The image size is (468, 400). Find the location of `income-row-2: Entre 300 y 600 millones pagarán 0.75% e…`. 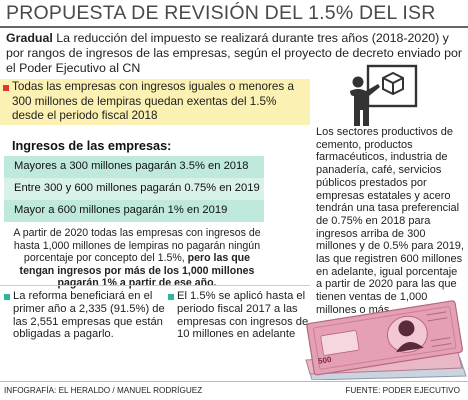

income-row-2: Entre 300 y 600 millones pagarán 0.75% e… is located at coordinates (134, 189).